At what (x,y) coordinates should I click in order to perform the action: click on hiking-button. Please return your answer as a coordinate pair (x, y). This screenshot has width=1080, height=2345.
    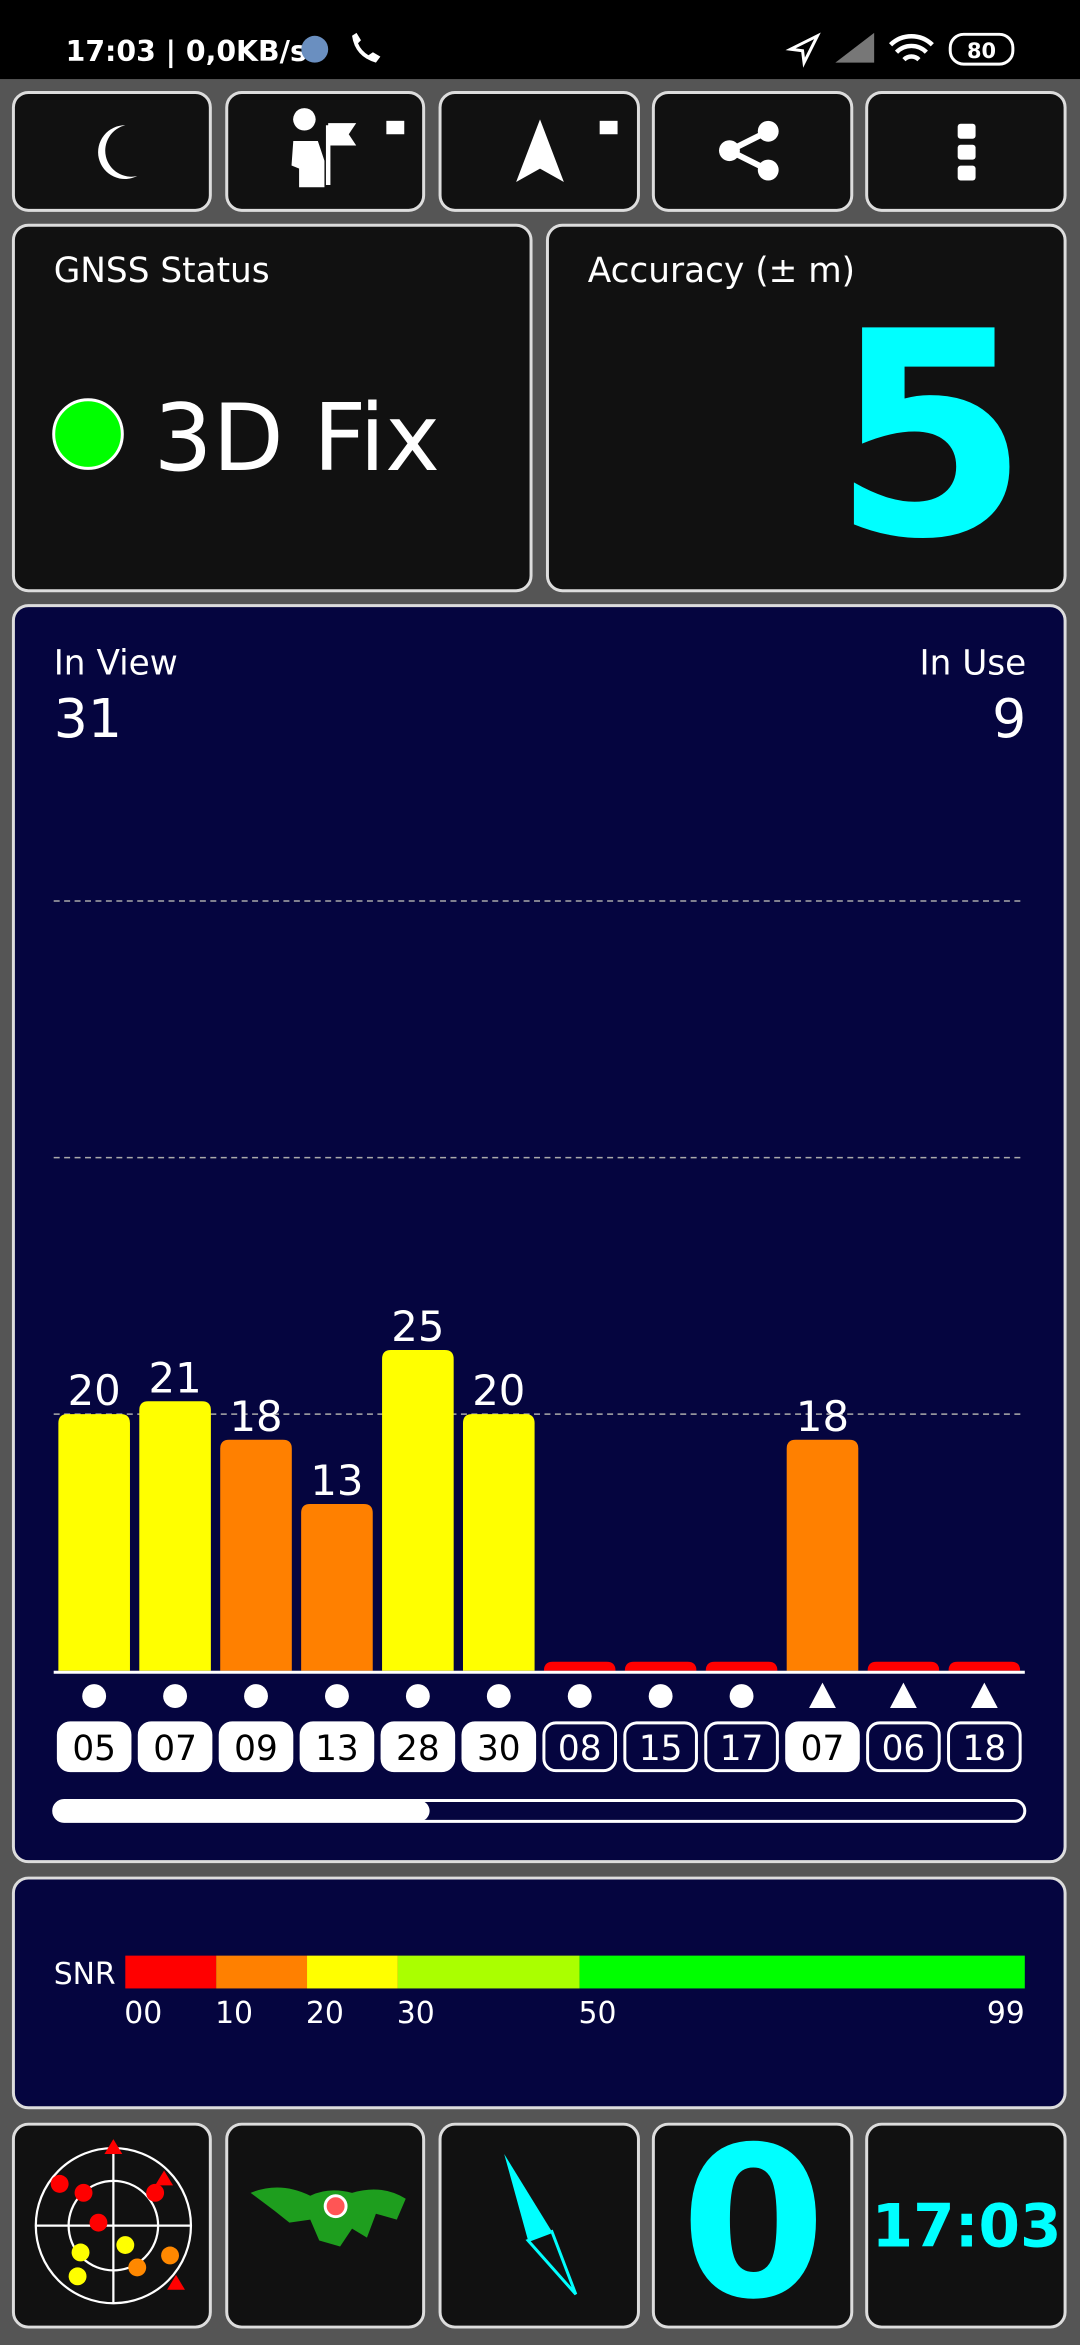
    Looking at the image, I should click on (325, 151).